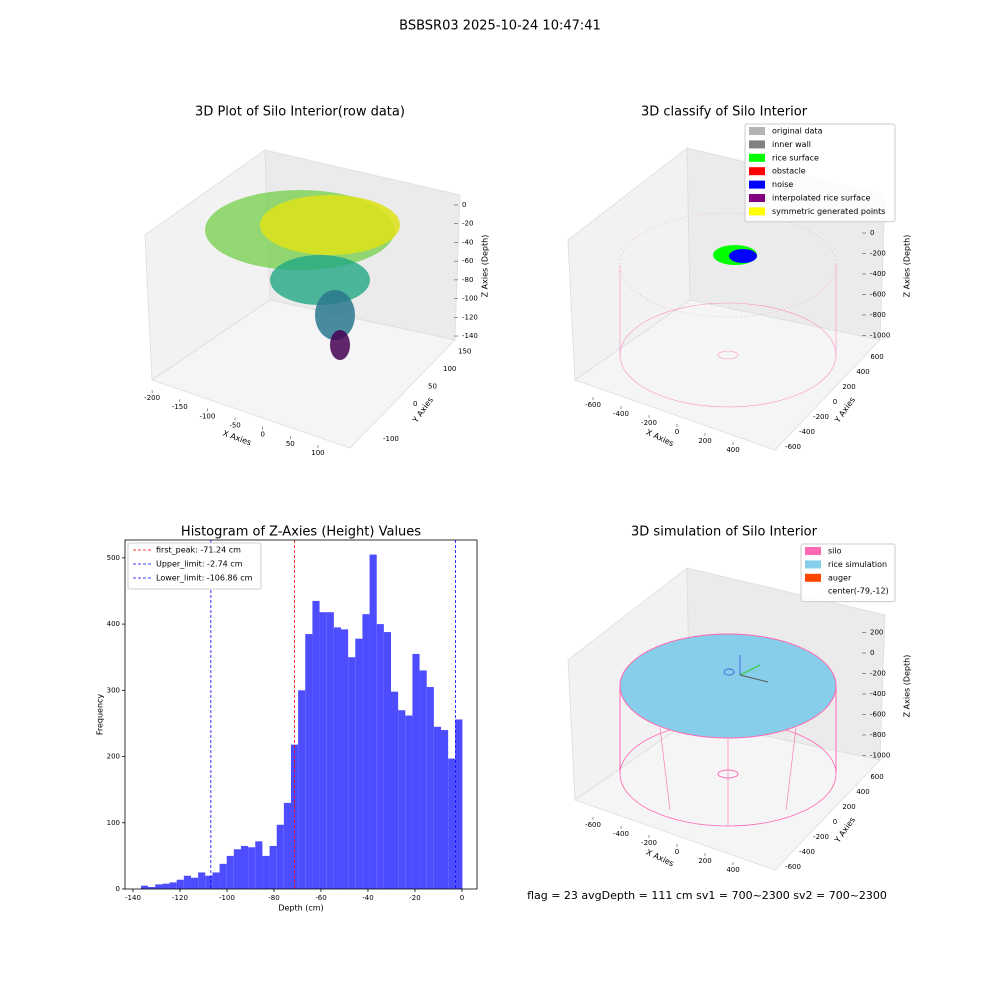  I want to click on y-tick-label: 500, so click(113, 558).